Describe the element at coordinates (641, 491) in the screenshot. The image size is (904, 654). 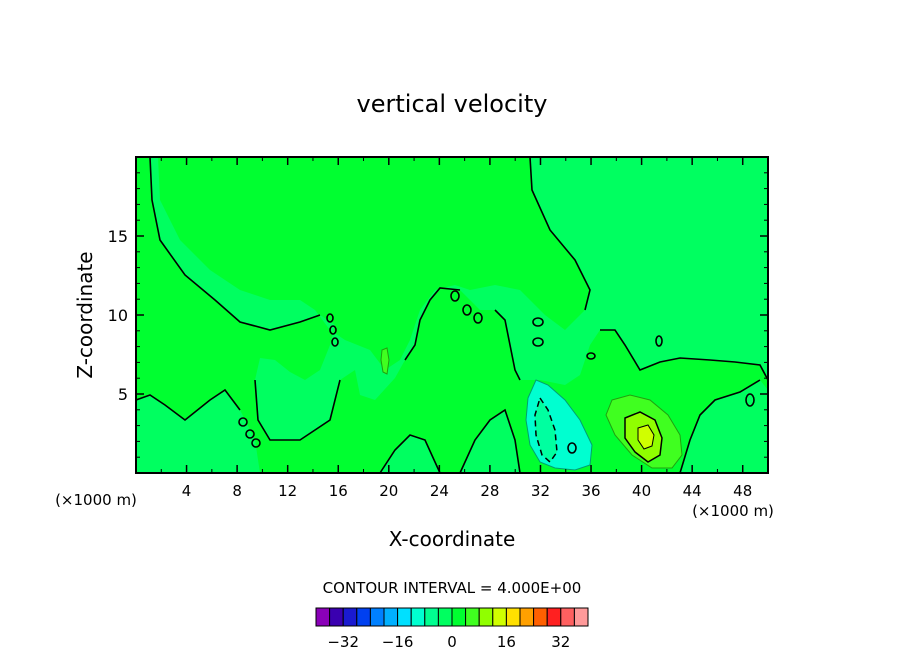
I see `x-tick-label: 40` at that location.